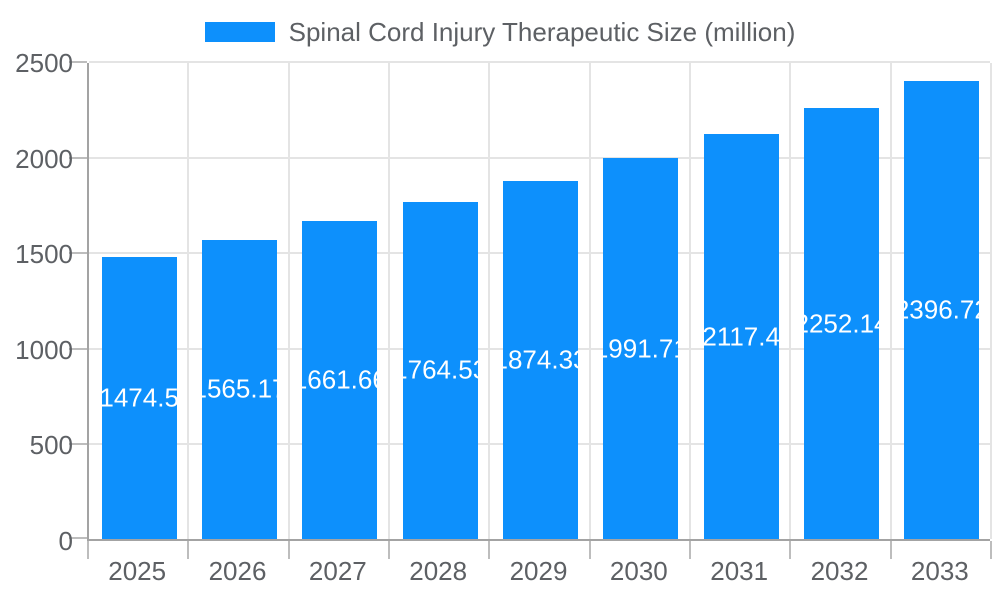 The width and height of the screenshot is (1000, 600). I want to click on x-axis-tick-label: 2032, so click(839, 571).